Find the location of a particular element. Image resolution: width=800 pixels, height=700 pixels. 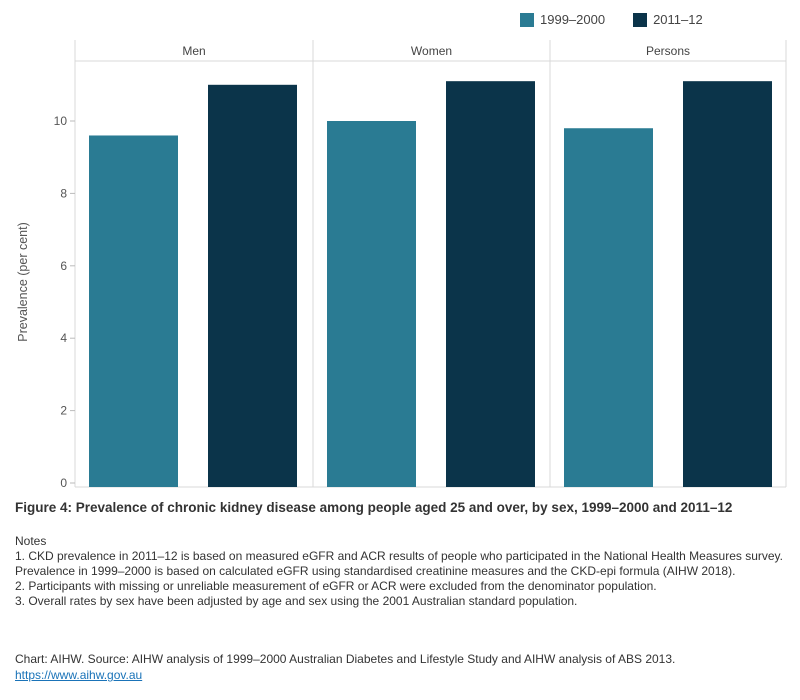

bar-men-1999-2000 is located at coordinates (133, 311).